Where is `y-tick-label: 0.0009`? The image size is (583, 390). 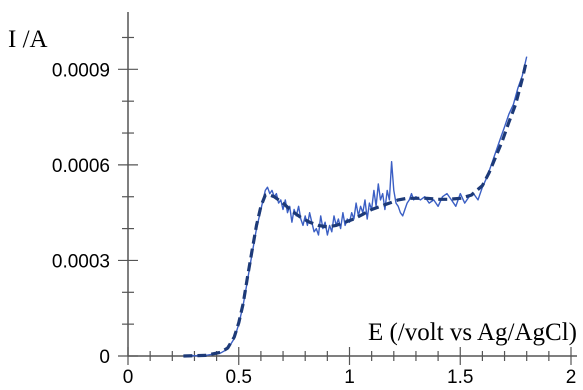 y-tick-label: 0.0009 is located at coordinates (81, 70).